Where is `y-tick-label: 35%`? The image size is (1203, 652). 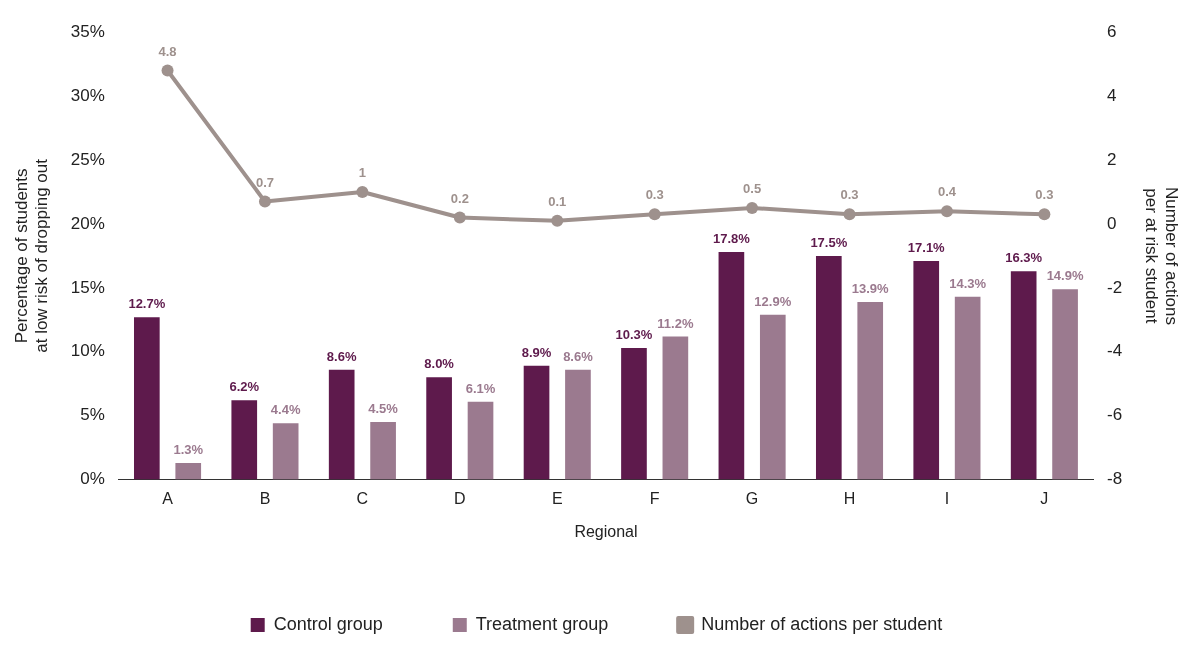 y-tick-label: 35% is located at coordinates (87, 31).